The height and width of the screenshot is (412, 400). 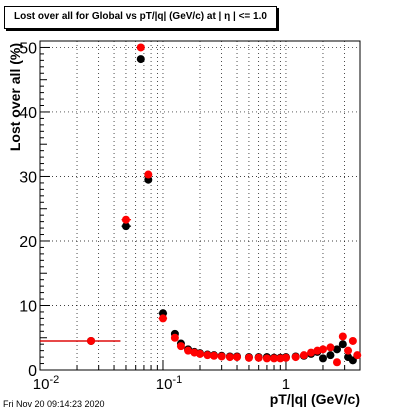 What do you see at coordinates (28, 306) in the screenshot?
I see `y-tick-label: 10` at bounding box center [28, 306].